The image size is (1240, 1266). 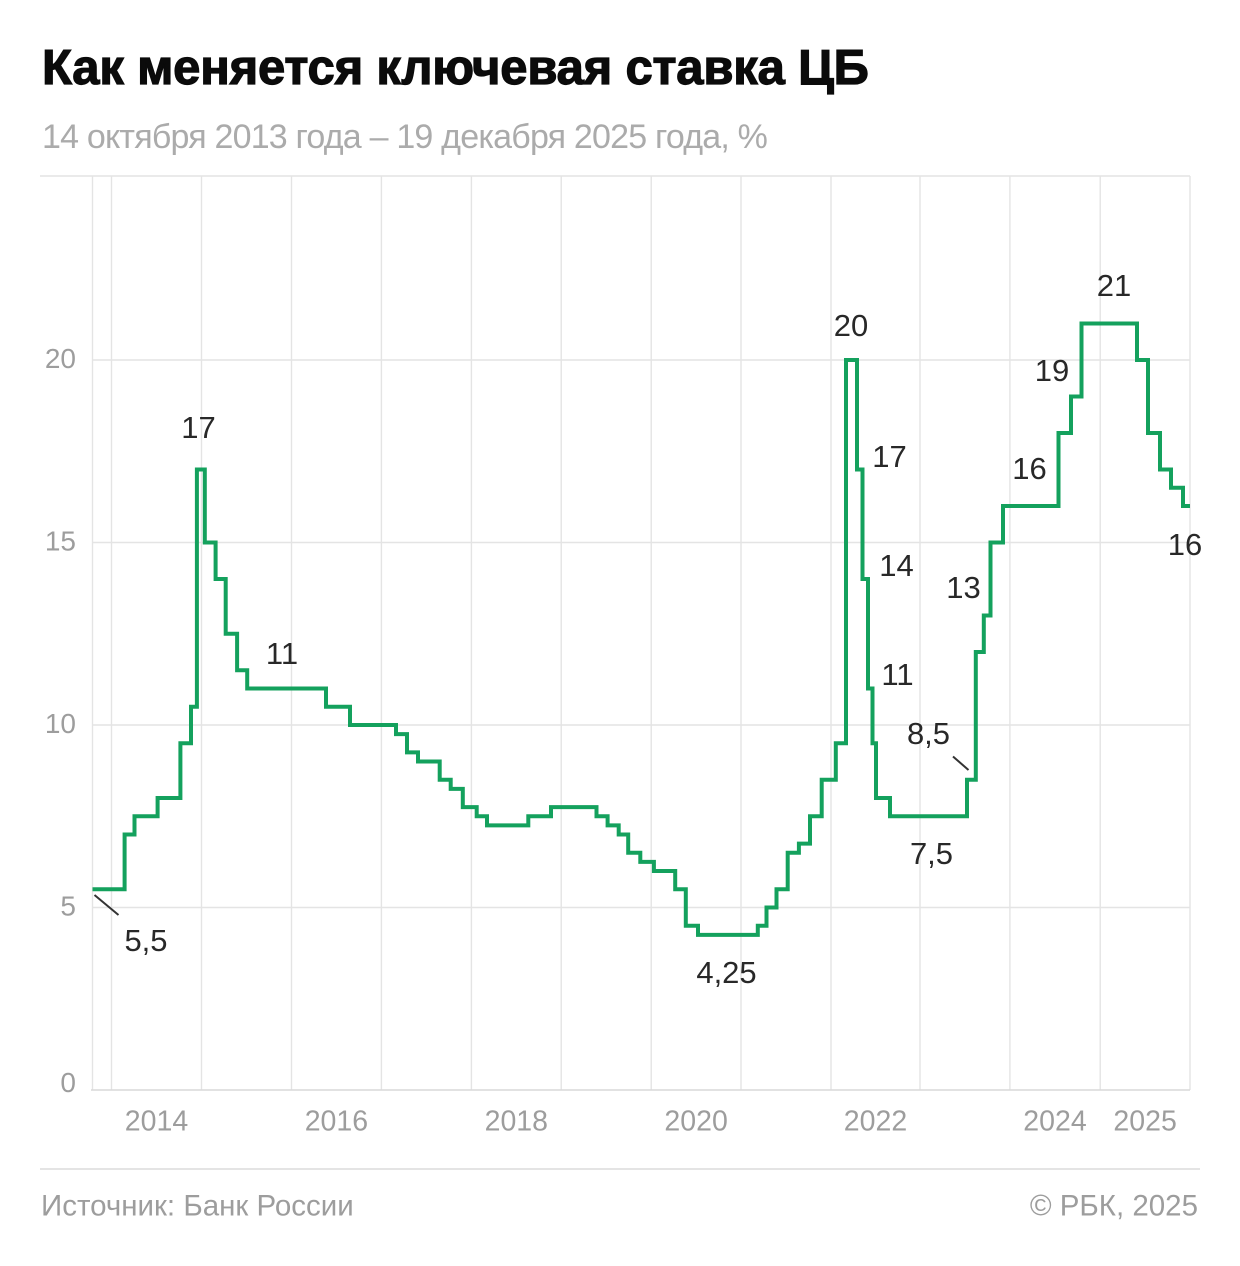 I want to click on svg-text: 8,5, so click(x=928, y=733).